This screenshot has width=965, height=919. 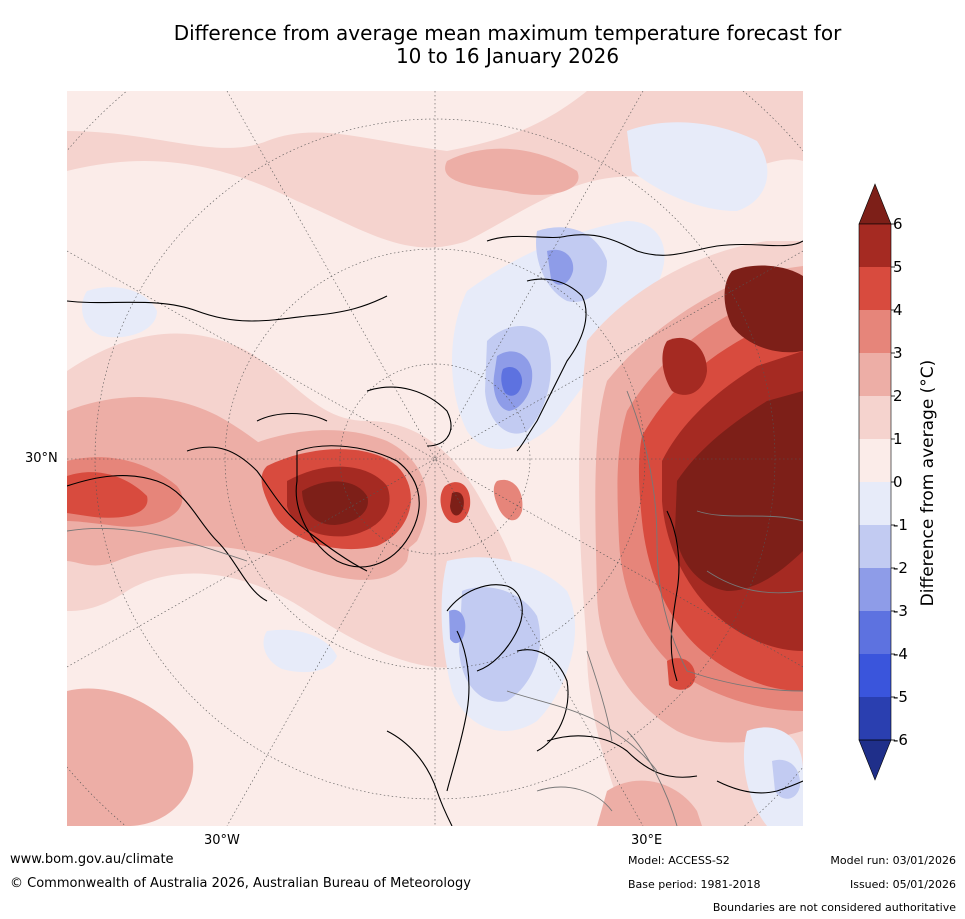 I want to click on colorbar-ticks: 6 5 4 3 2 1 0 -1 -2 -3 -4 -5 -6, so click(x=899, y=482).